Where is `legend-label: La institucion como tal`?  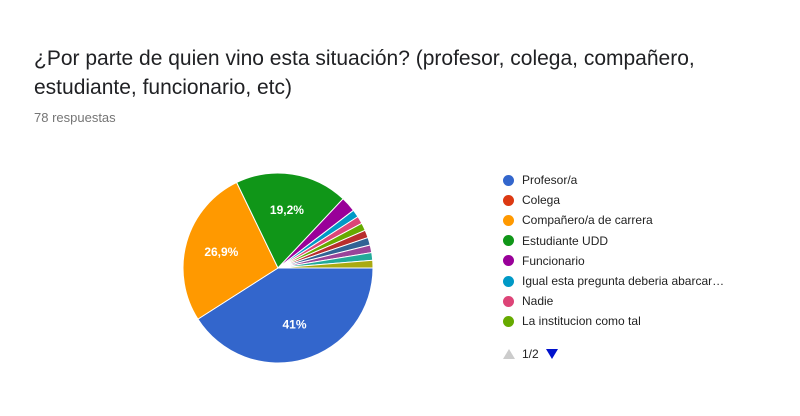 legend-label: La institucion como tal is located at coordinates (581, 321).